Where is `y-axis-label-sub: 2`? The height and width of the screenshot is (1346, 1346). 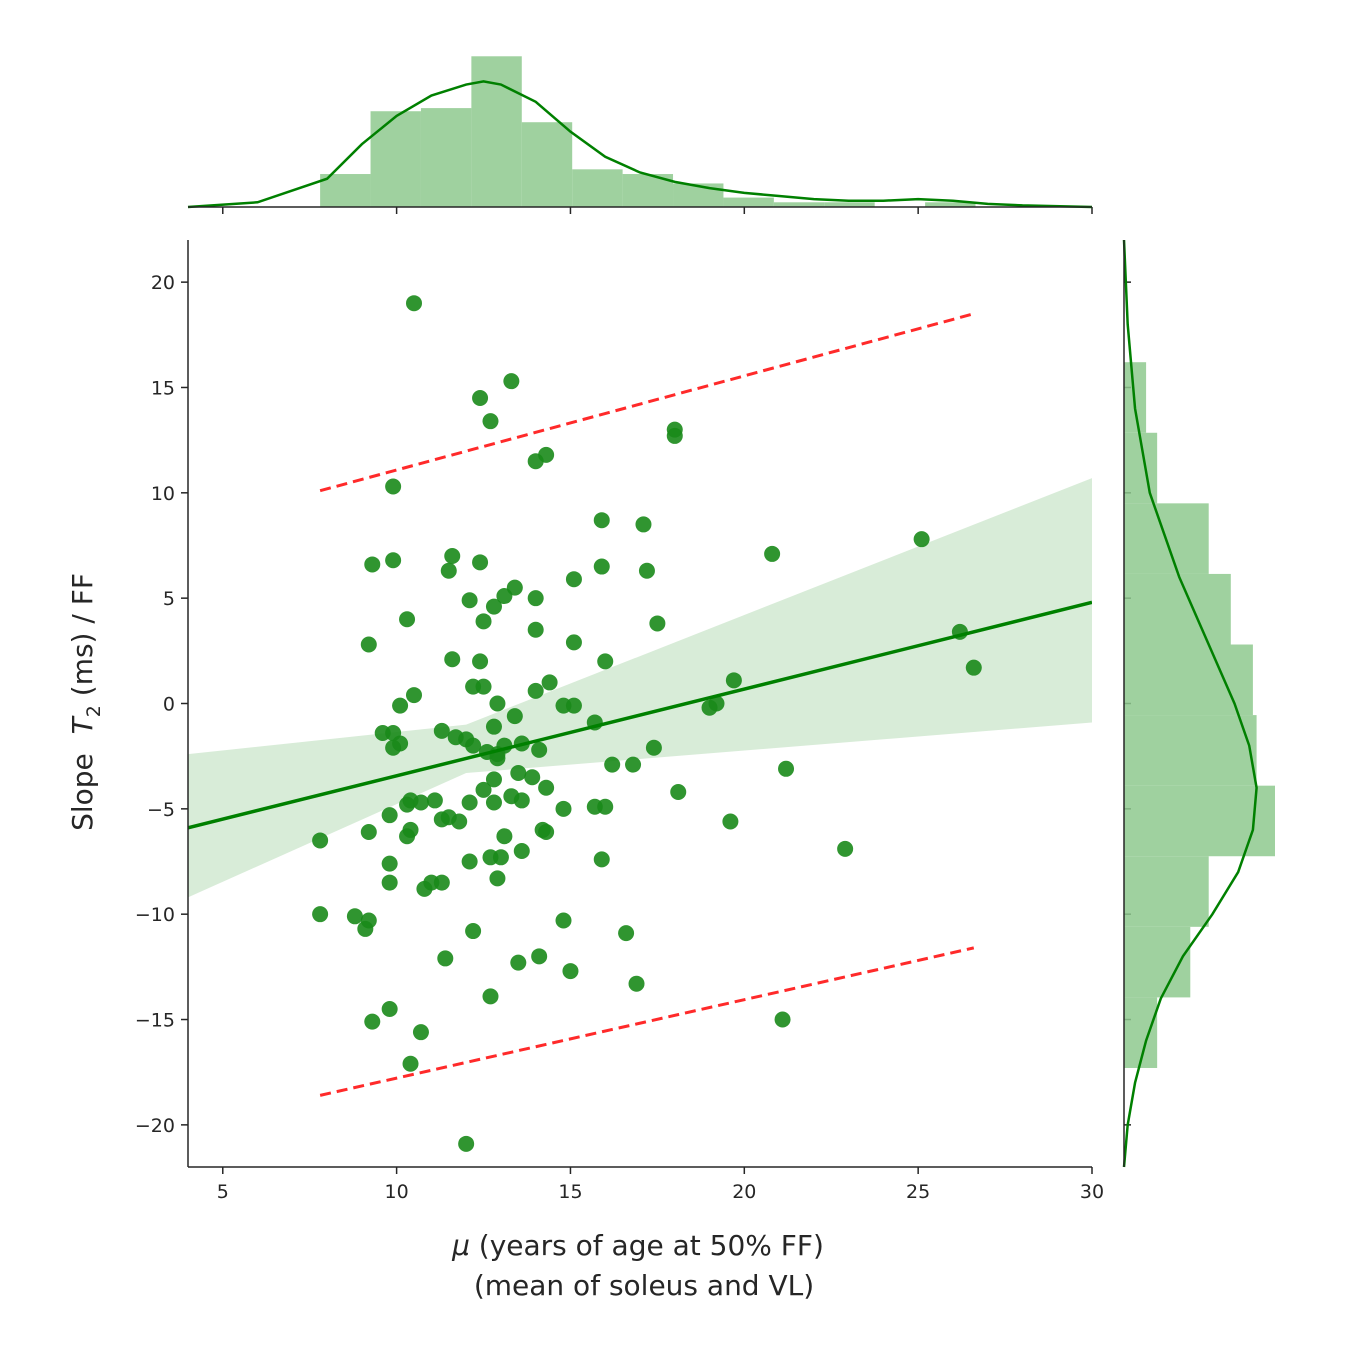 y-axis-label-sub: 2 is located at coordinates (94, 711).